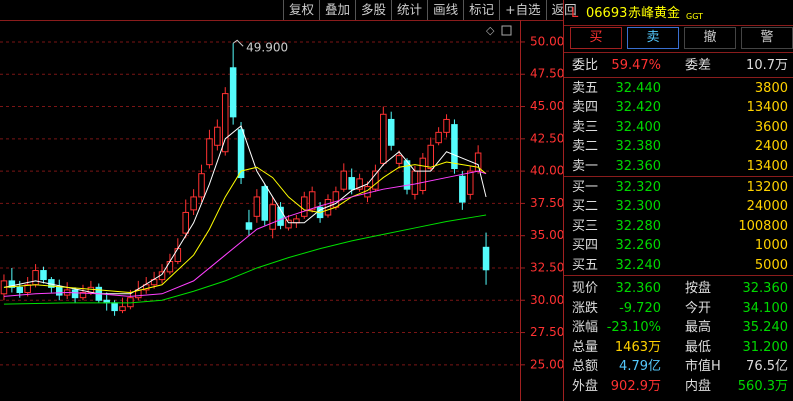 The width and height of the screenshot is (793, 401). I want to click on tag: GGT, so click(694, 16).